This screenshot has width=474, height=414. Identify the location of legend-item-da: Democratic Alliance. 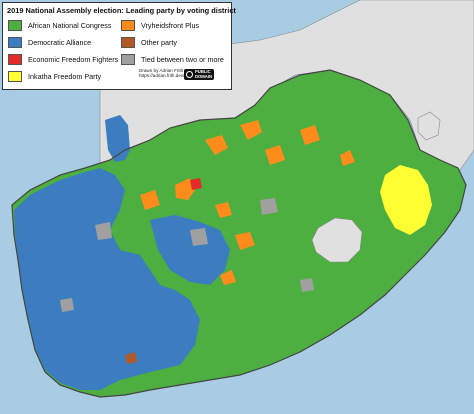
(49, 42).